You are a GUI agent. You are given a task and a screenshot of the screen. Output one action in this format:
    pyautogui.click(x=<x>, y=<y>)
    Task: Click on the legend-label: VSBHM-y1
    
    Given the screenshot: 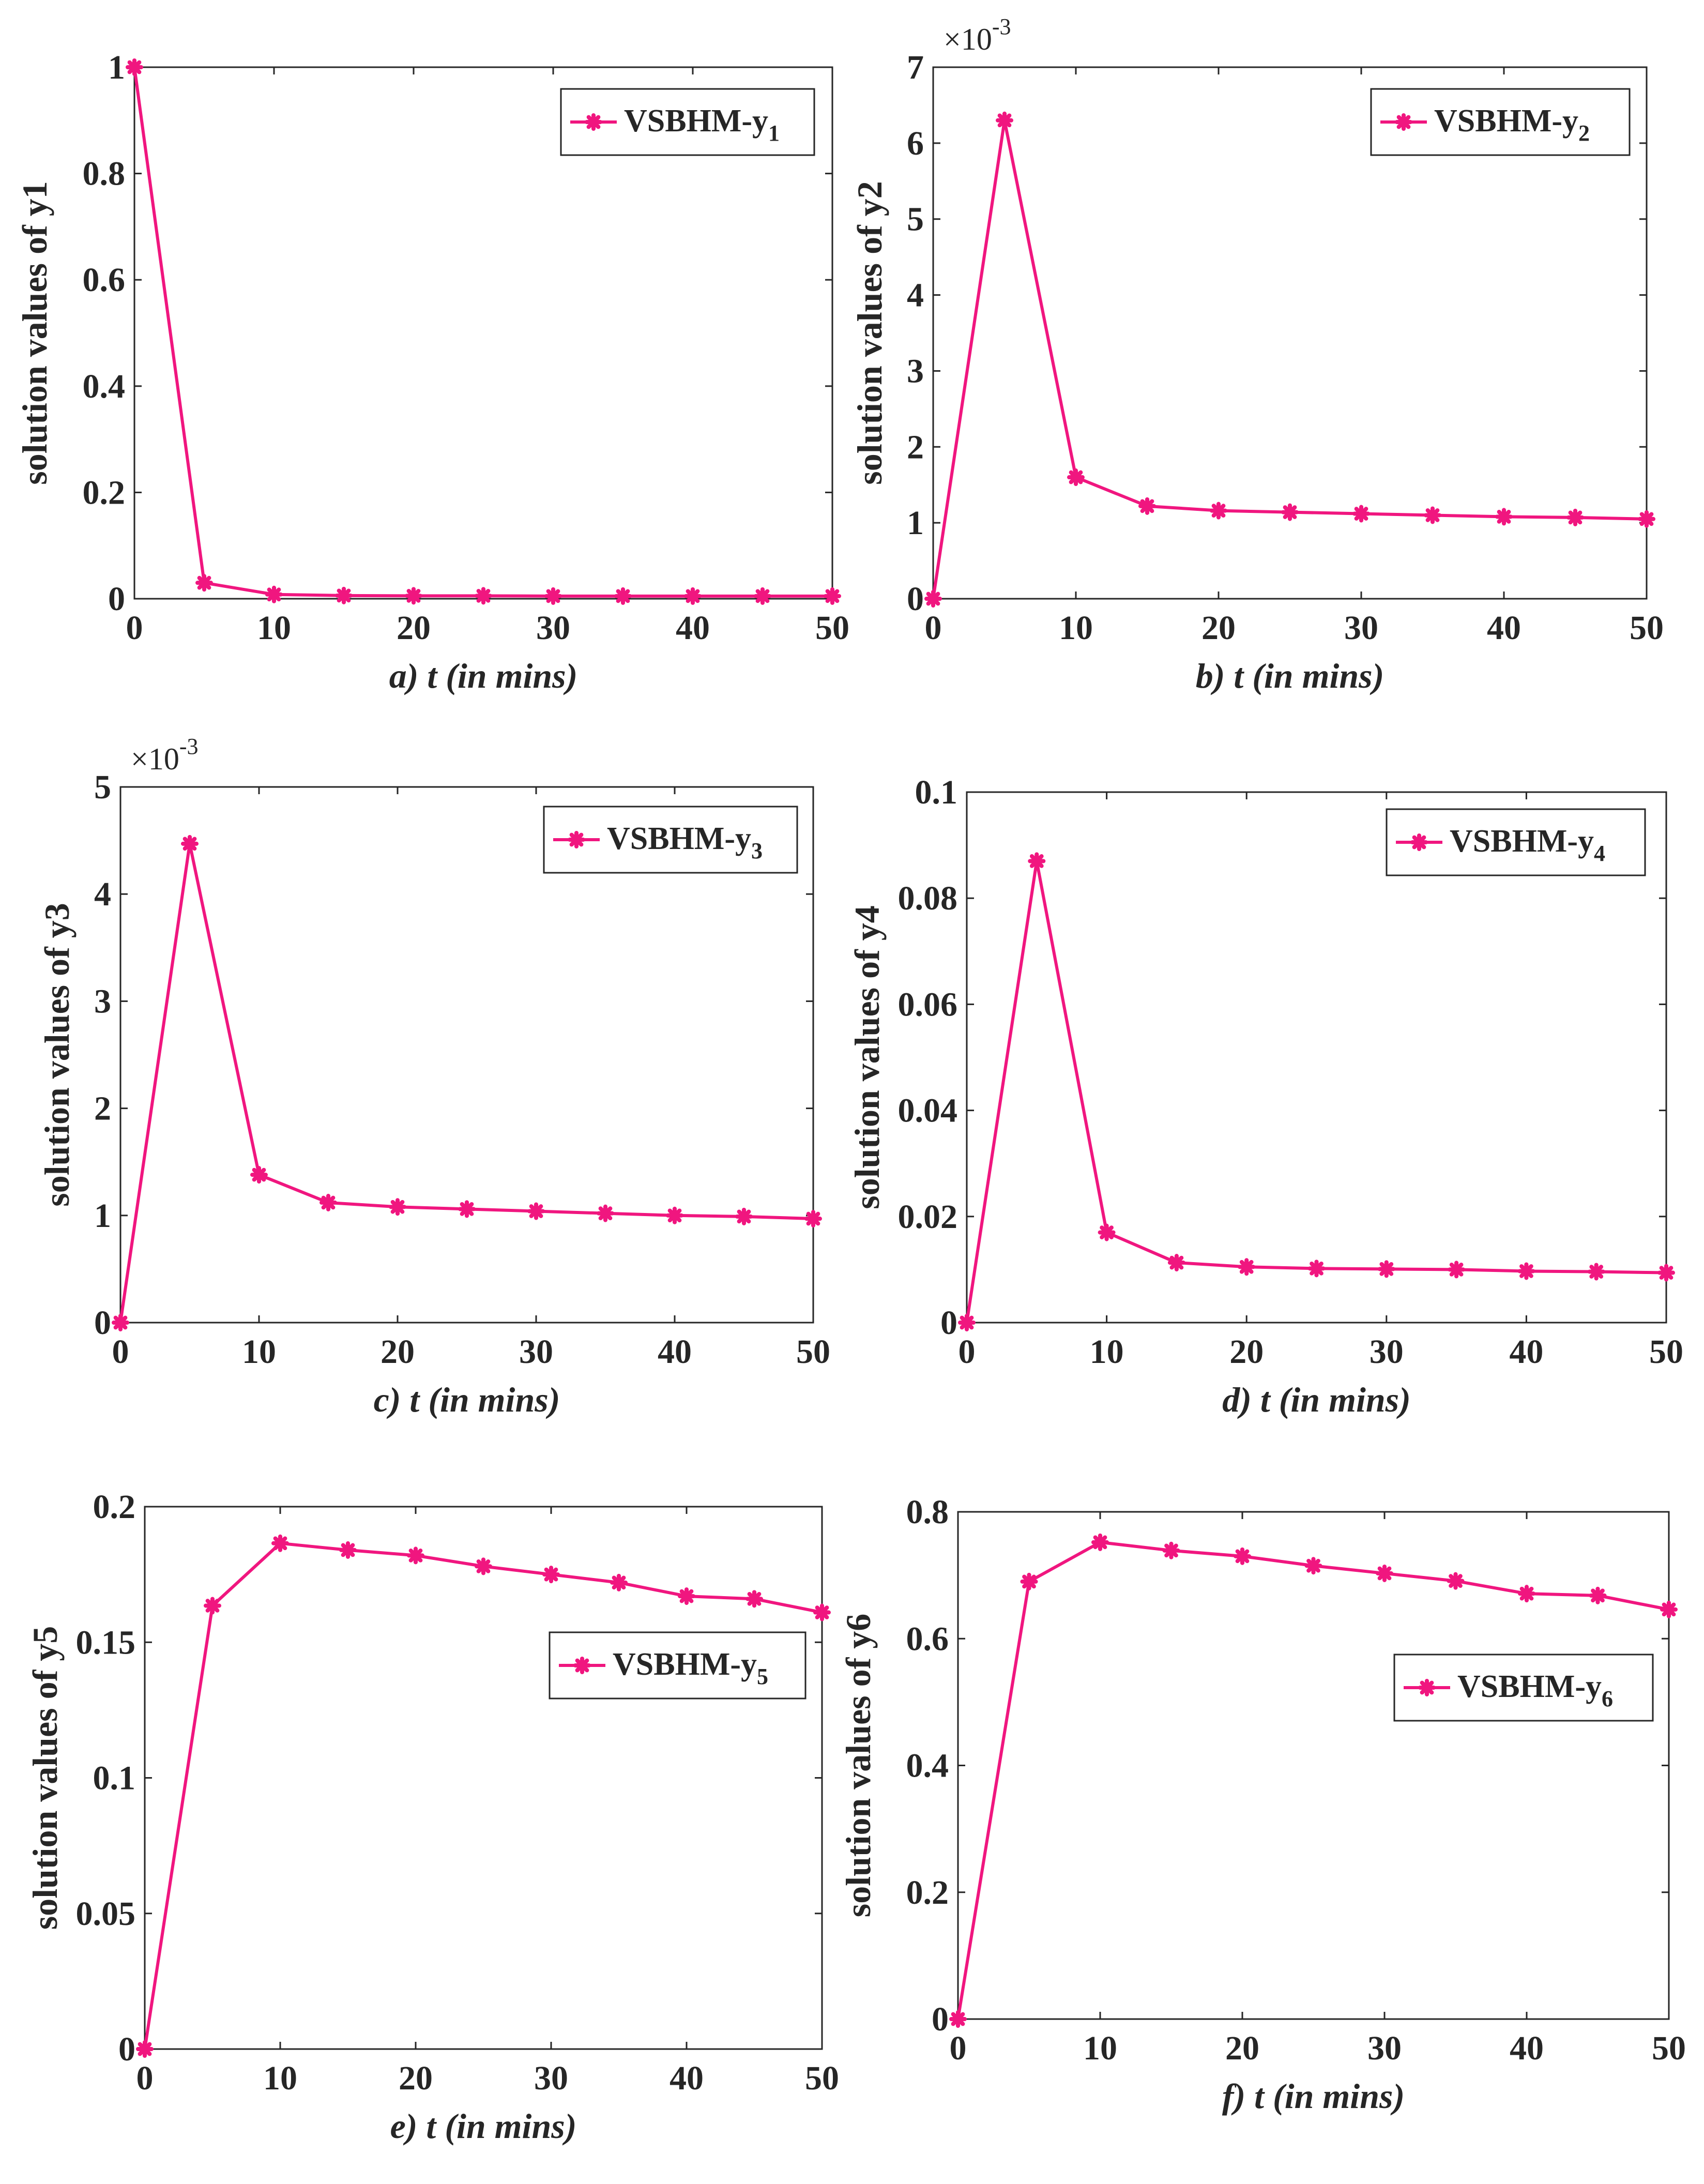 What is the action you would take?
    pyautogui.click(x=702, y=125)
    